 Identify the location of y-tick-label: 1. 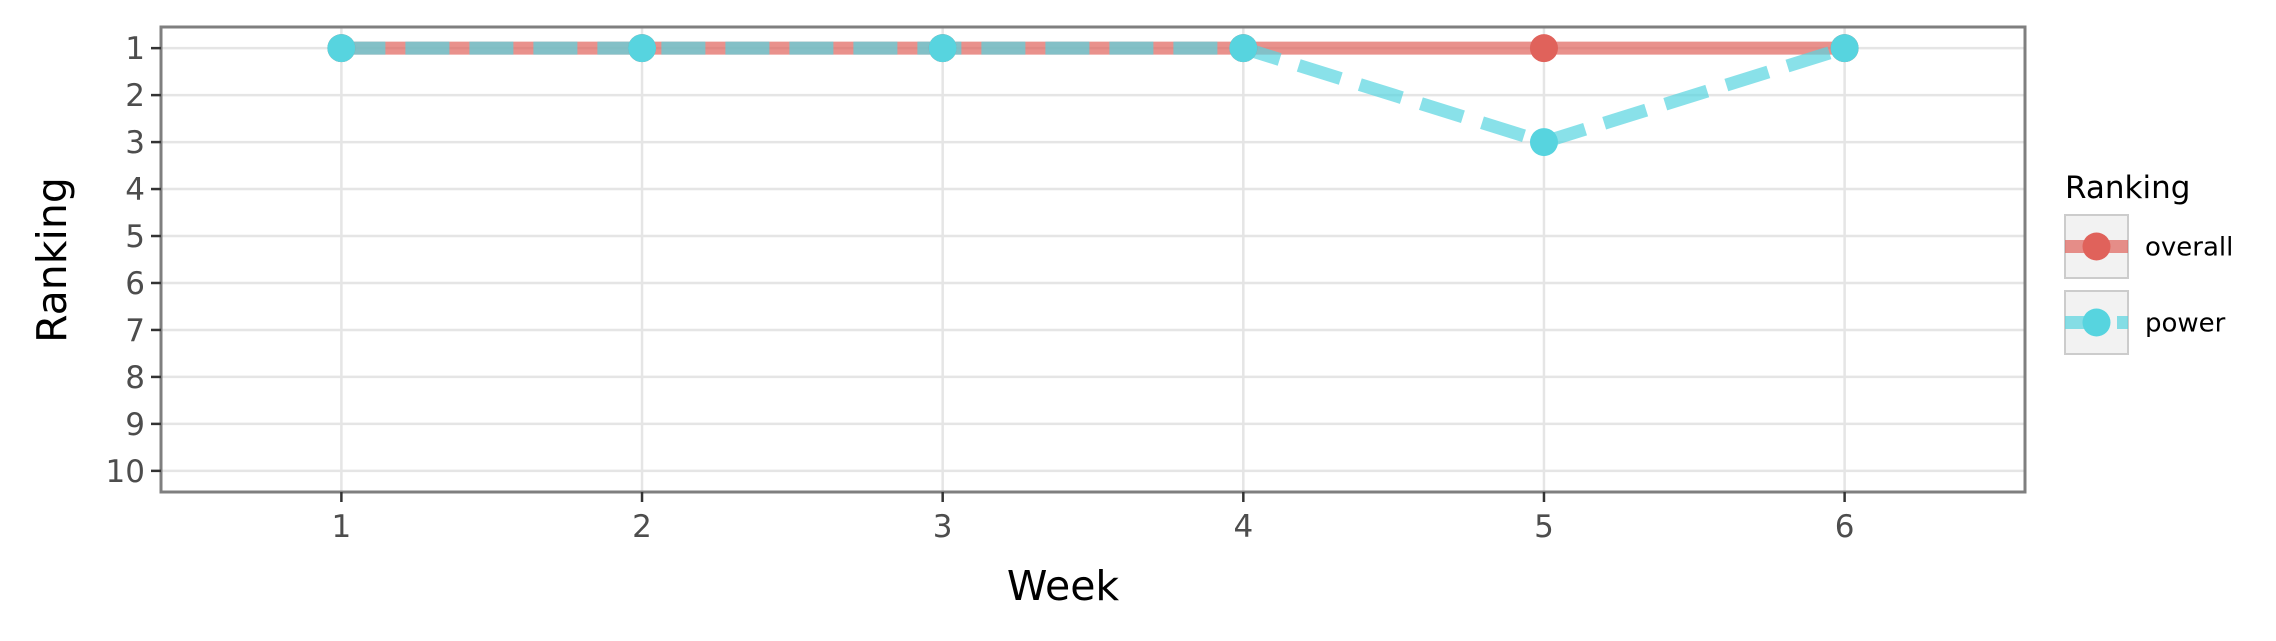
(135, 49).